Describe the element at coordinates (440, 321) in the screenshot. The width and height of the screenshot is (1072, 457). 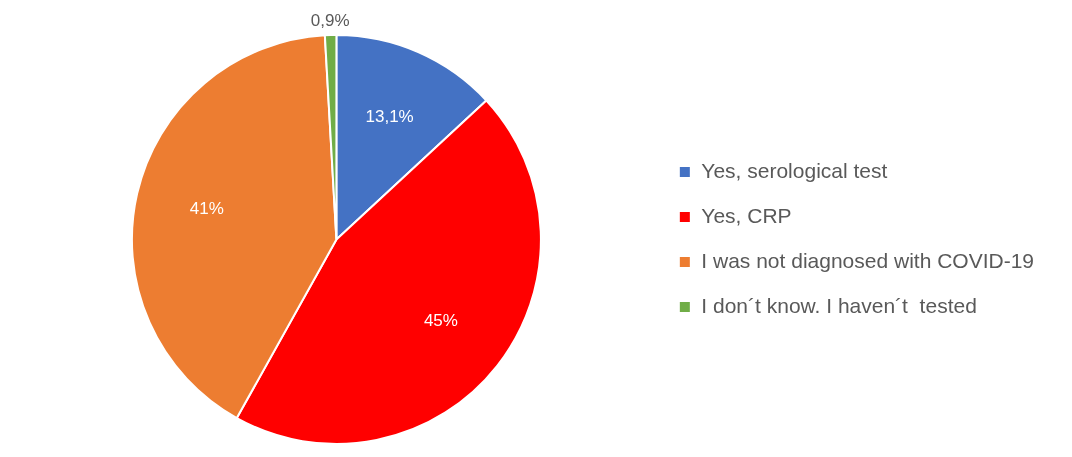
I see `data-label: 45%` at that location.